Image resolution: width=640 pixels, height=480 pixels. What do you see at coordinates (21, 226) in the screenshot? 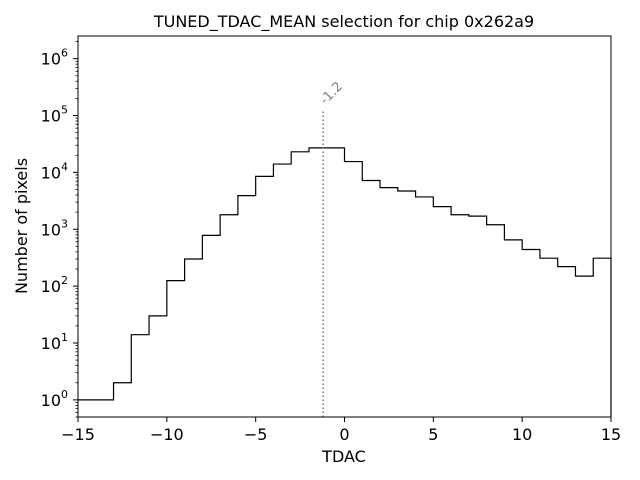
I see `y-axis-label: Number of pixels` at bounding box center [21, 226].